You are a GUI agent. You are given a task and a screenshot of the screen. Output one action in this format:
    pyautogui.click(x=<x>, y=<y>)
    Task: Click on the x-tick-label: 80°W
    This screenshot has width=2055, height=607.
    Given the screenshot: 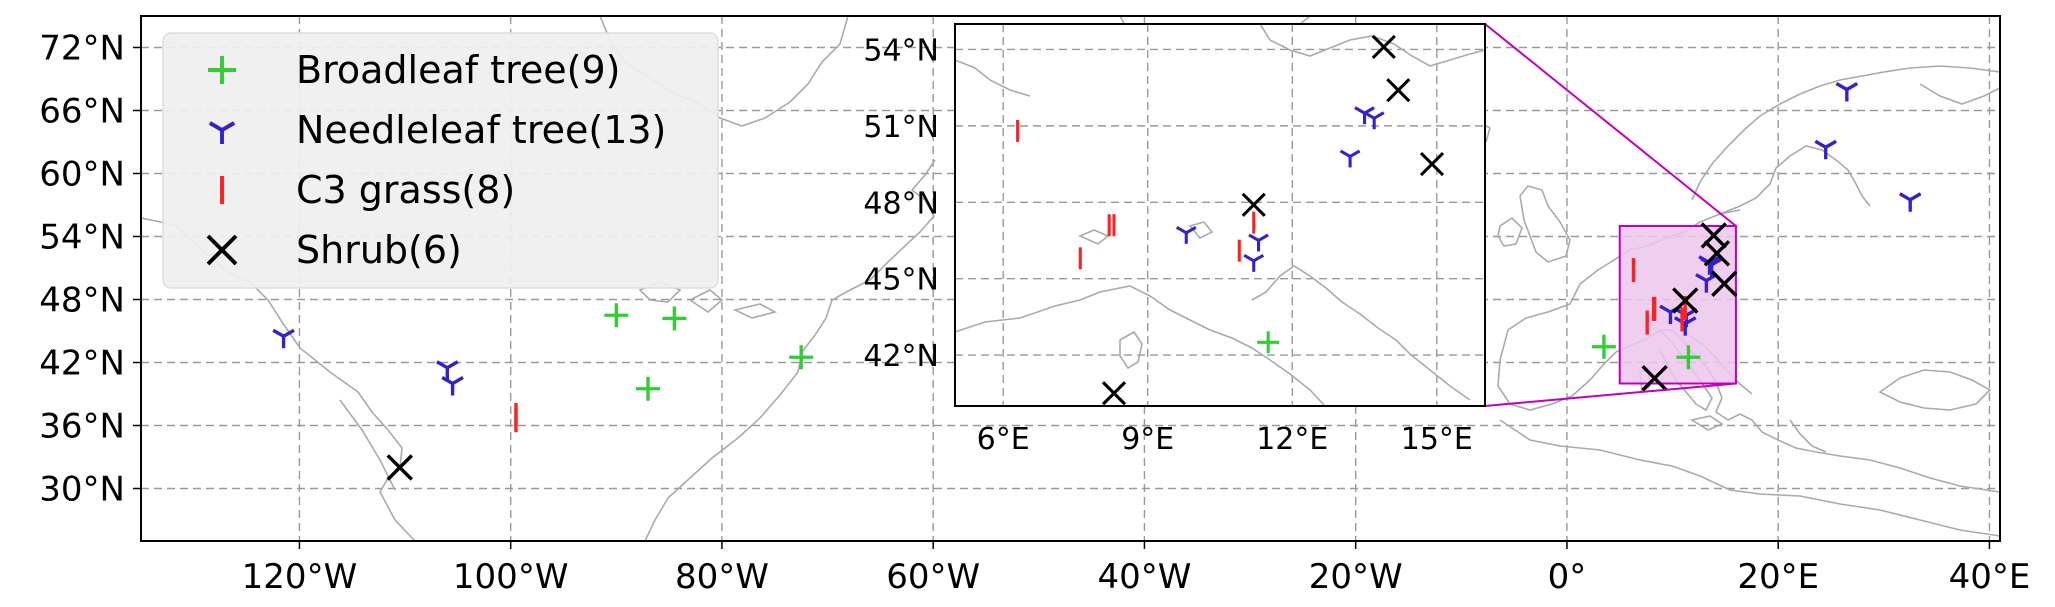 What is the action you would take?
    pyautogui.click(x=722, y=577)
    